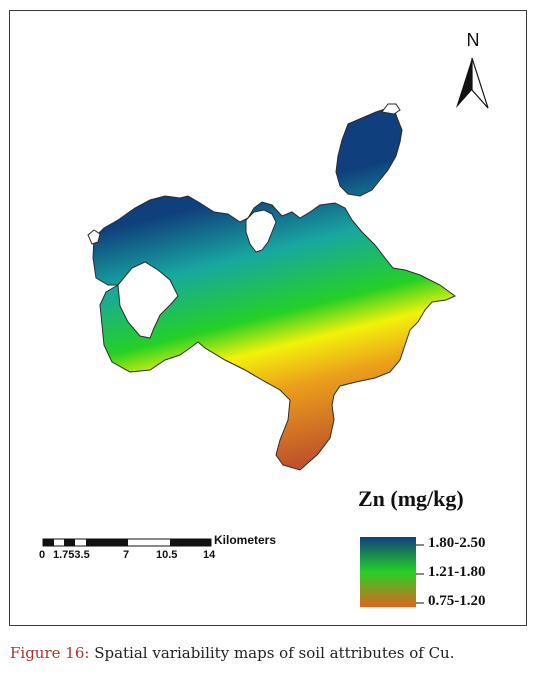 The width and height of the screenshot is (537, 678). What do you see at coordinates (126, 555) in the screenshot?
I see `scale-tick-2: 7` at bounding box center [126, 555].